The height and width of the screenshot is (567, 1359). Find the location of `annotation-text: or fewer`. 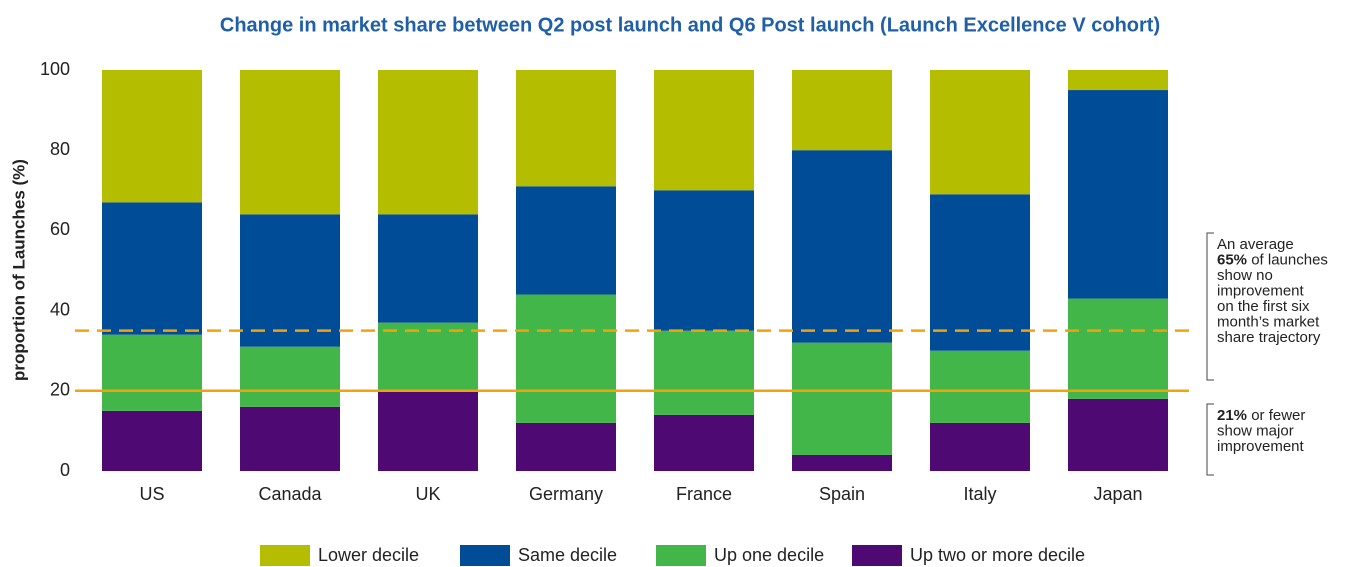

annotation-text: or fewer is located at coordinates (1278, 415).